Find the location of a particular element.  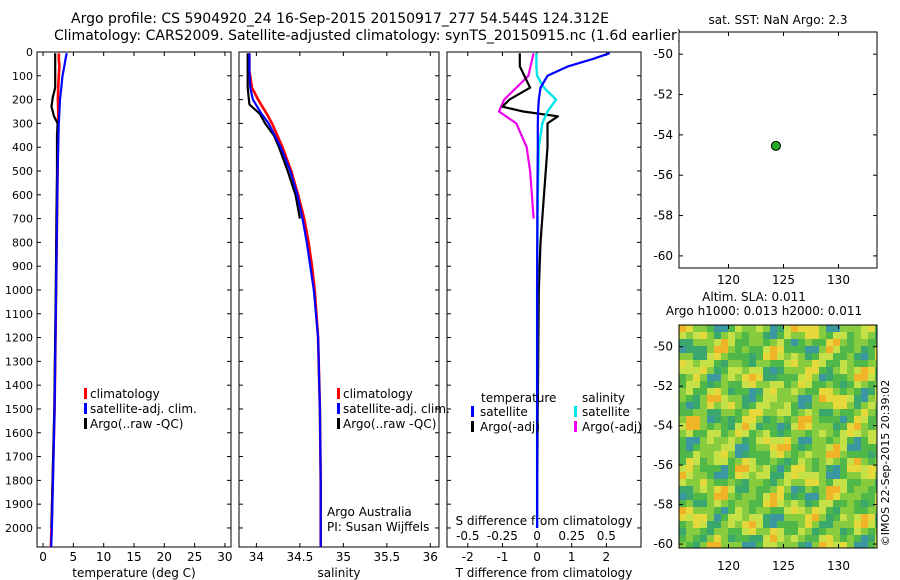

diff-legend-salinity-swatch is located at coordinates (575, 411).